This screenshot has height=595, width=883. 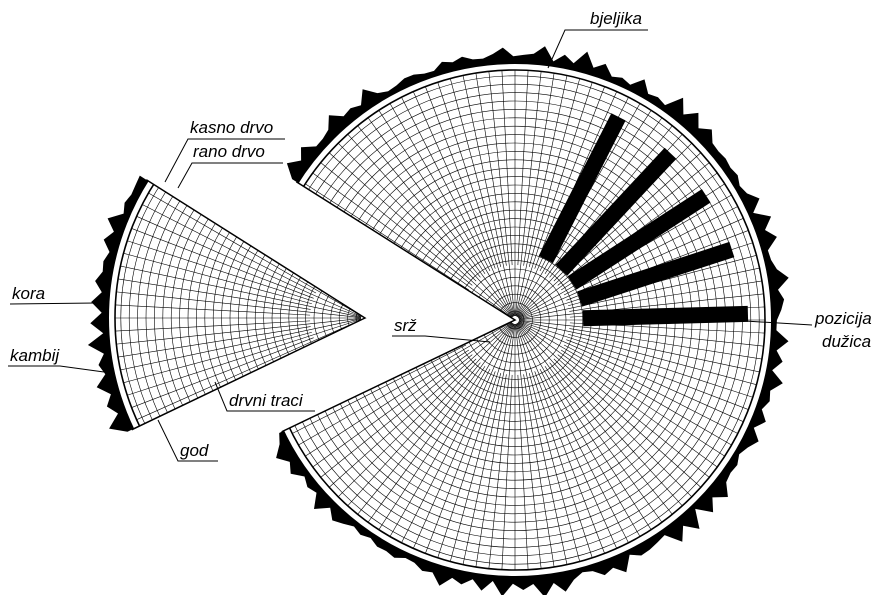 I want to click on label: god, so click(x=194, y=450).